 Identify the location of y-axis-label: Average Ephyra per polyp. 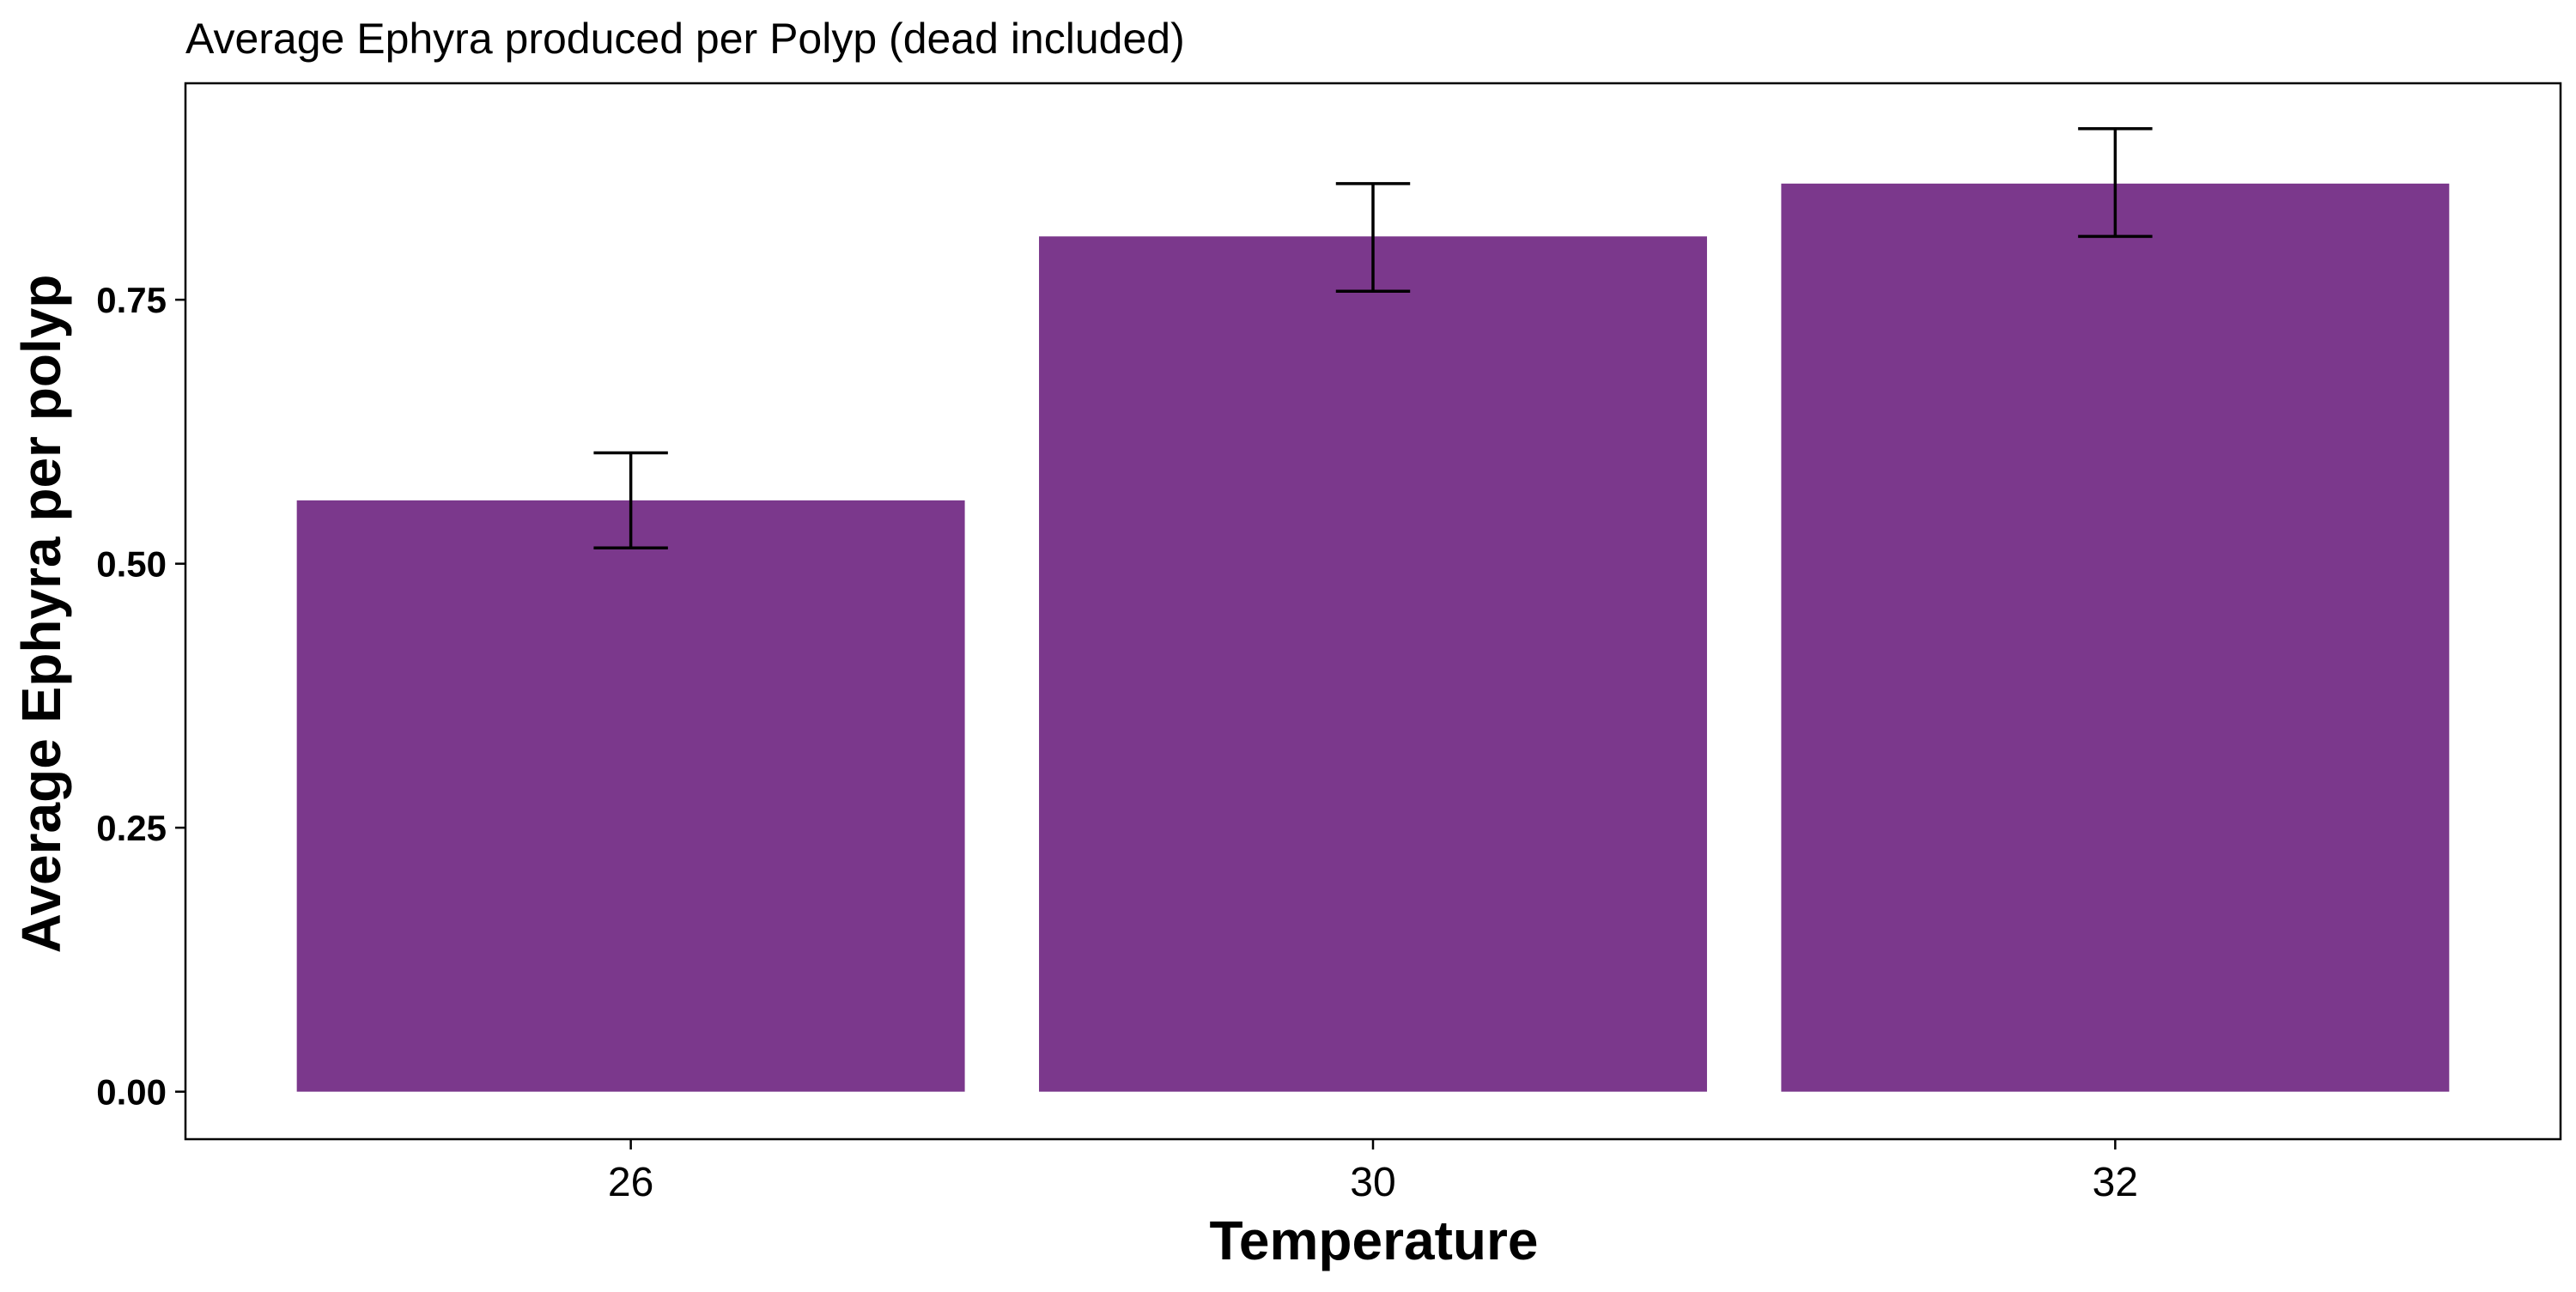
(41, 614).